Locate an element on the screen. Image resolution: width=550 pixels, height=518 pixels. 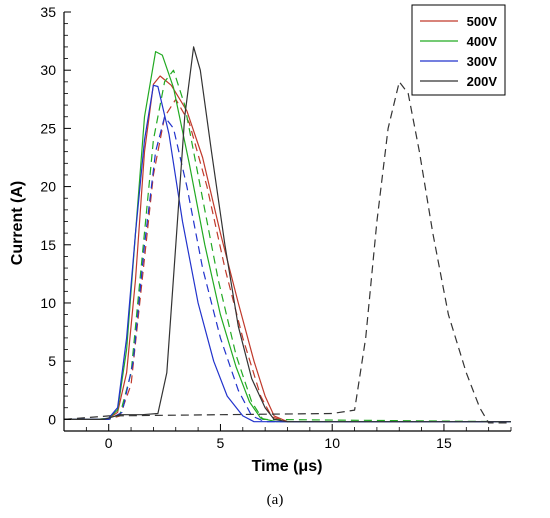
legend-label-200V: 200V is located at coordinates (482, 81).